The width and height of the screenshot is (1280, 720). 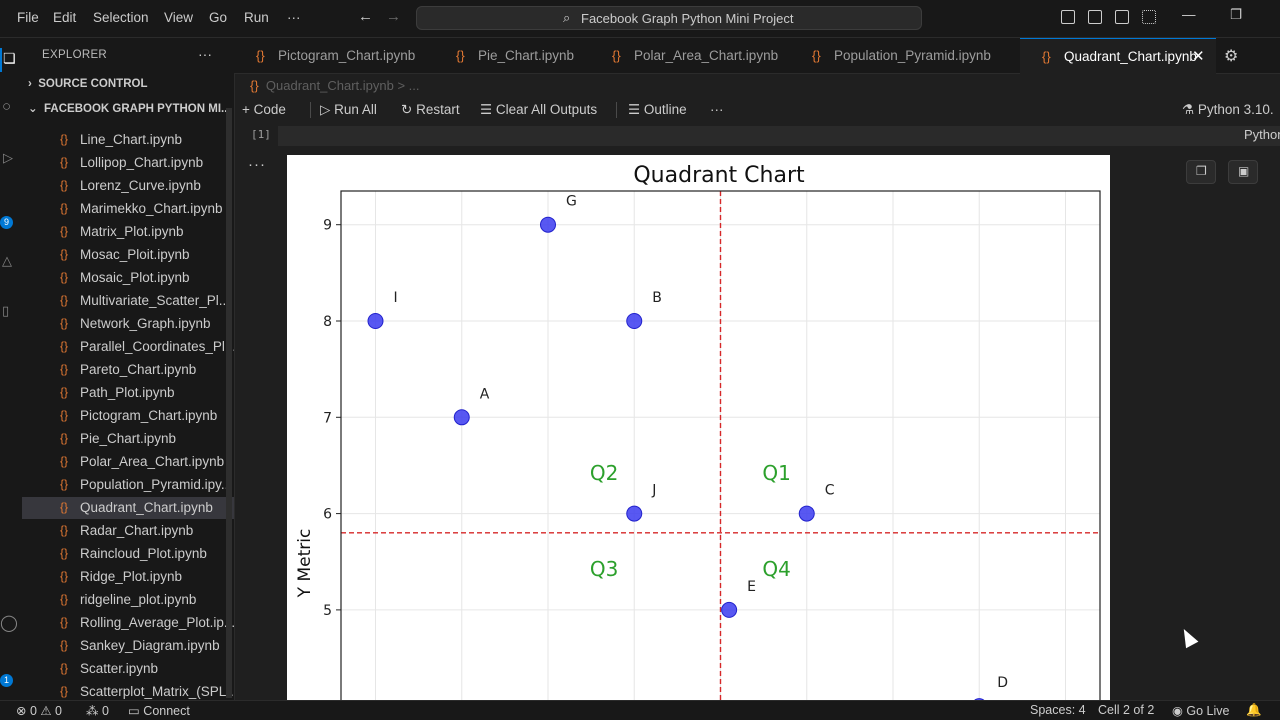 What do you see at coordinates (1149, 17) in the screenshot?
I see `customize-layout-icon` at bounding box center [1149, 17].